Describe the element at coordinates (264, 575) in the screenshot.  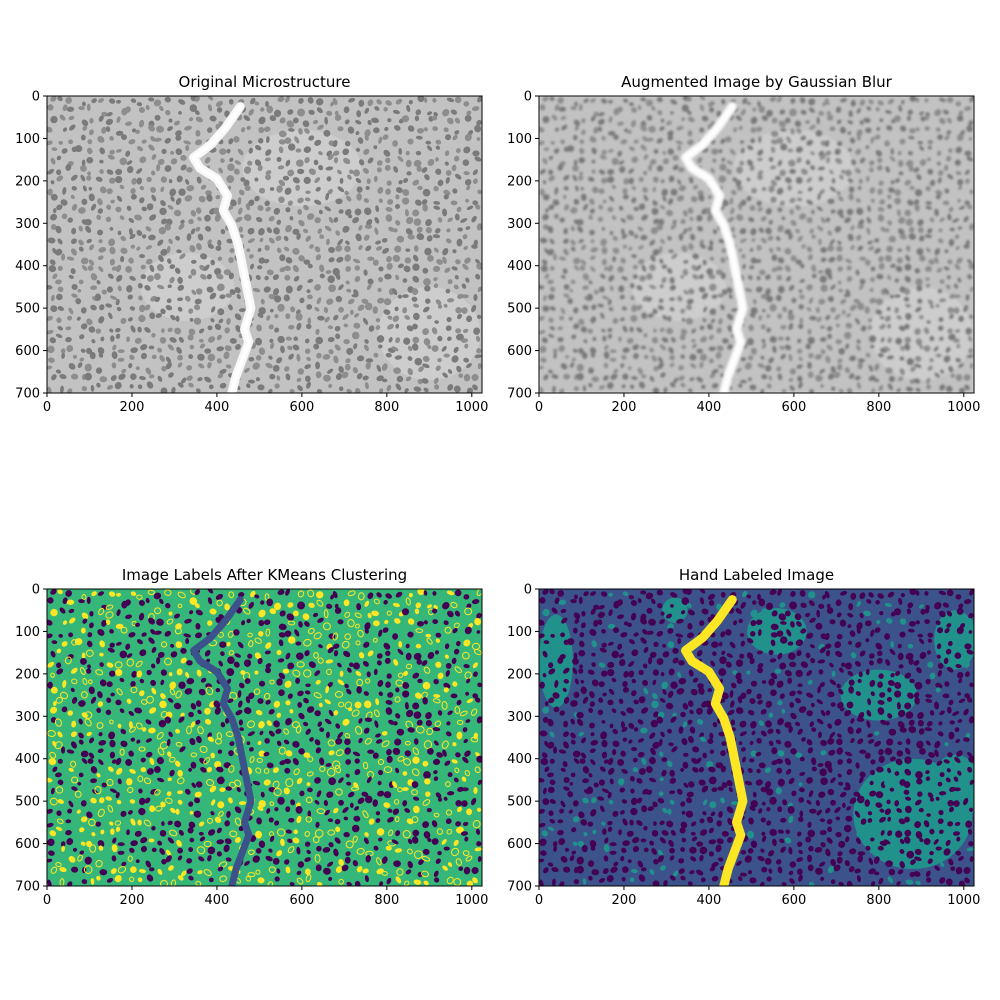
I see `panel-title: Image Labels After KMeans Clustering` at that location.